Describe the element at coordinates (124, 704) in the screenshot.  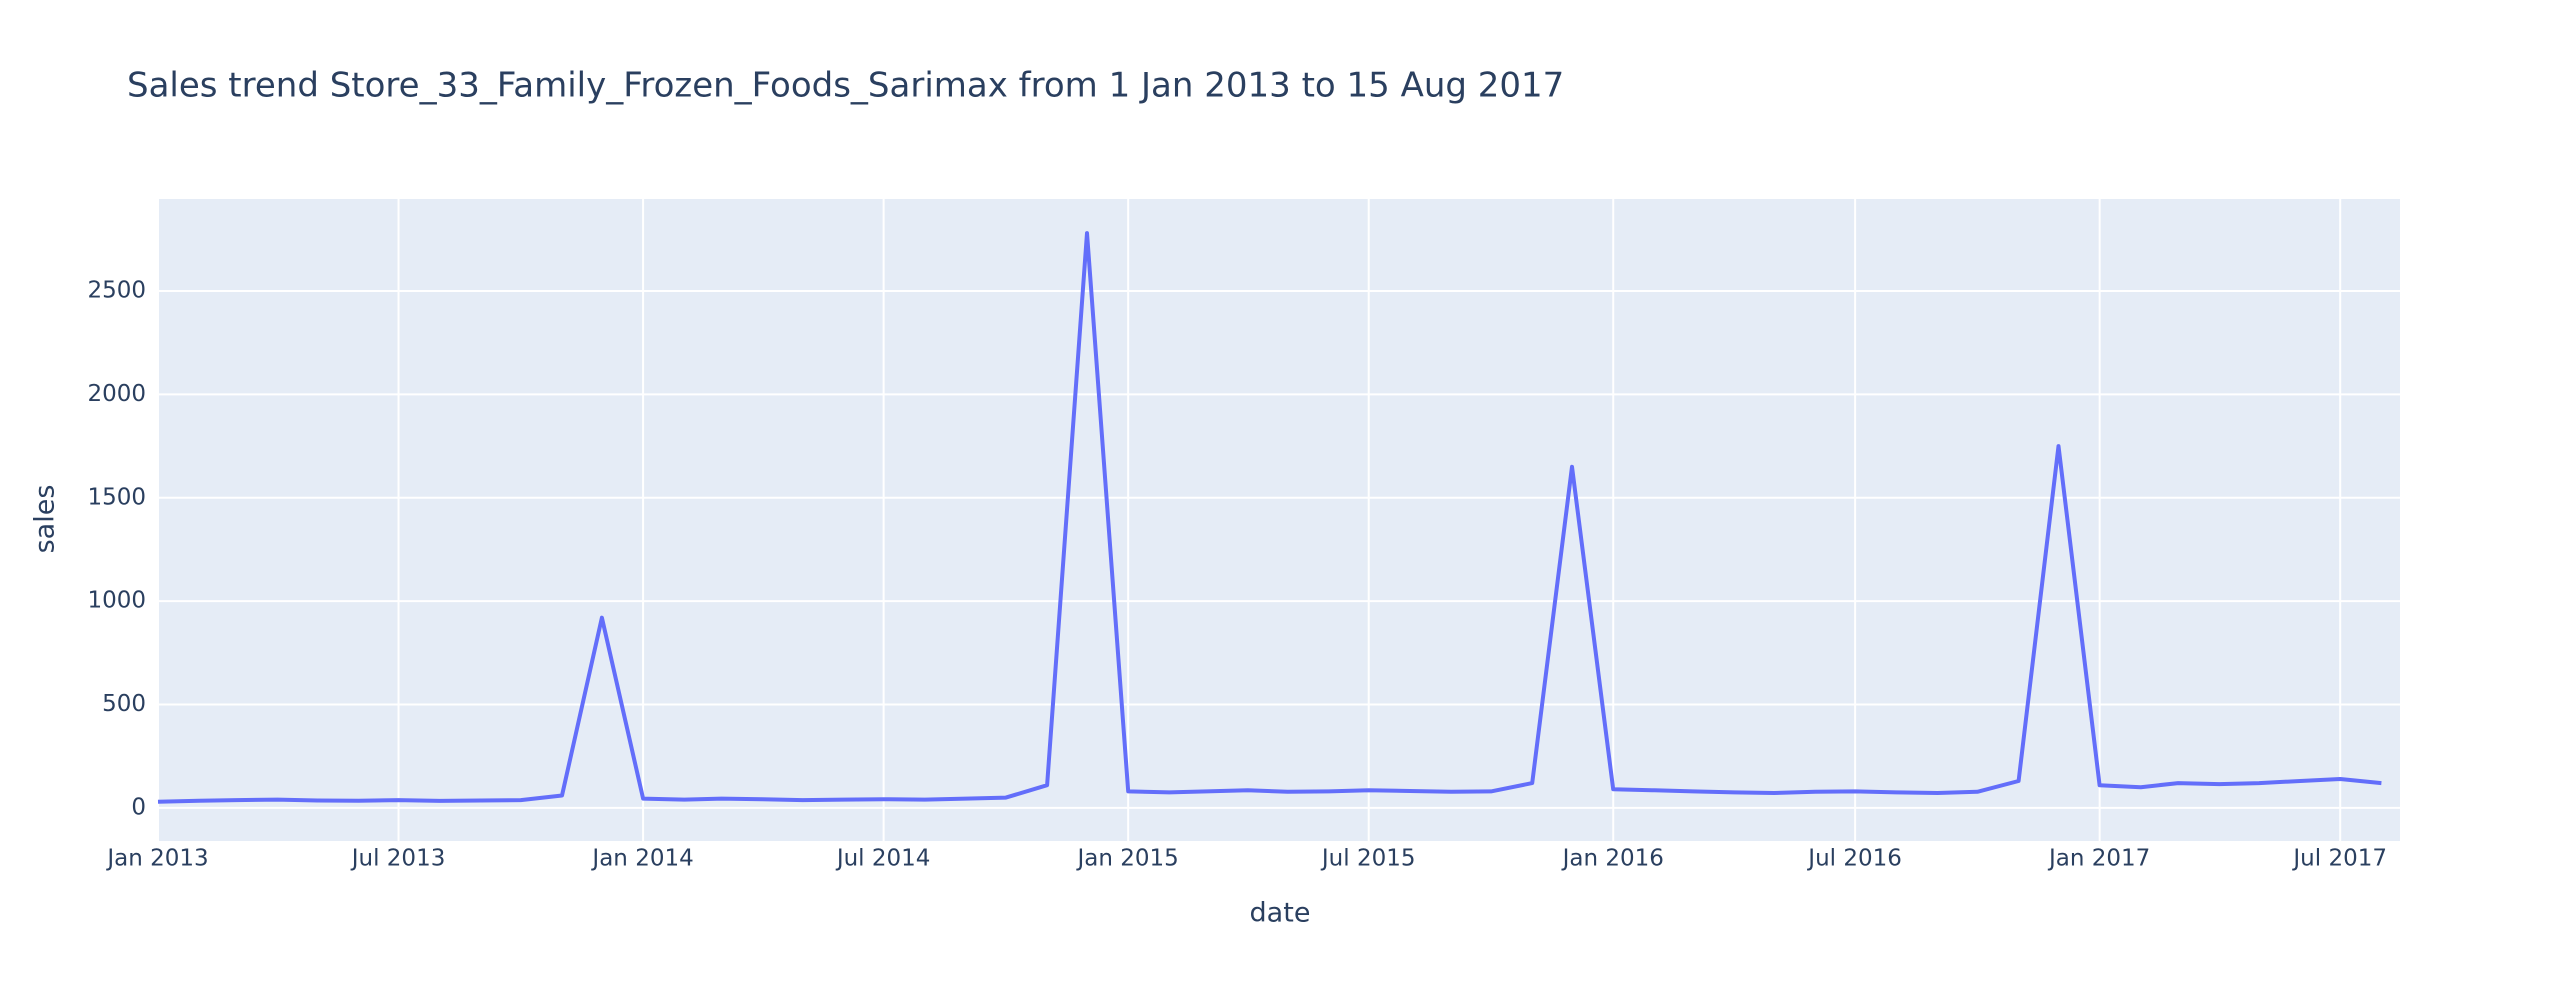
I see `y-tick-label: 500` at that location.